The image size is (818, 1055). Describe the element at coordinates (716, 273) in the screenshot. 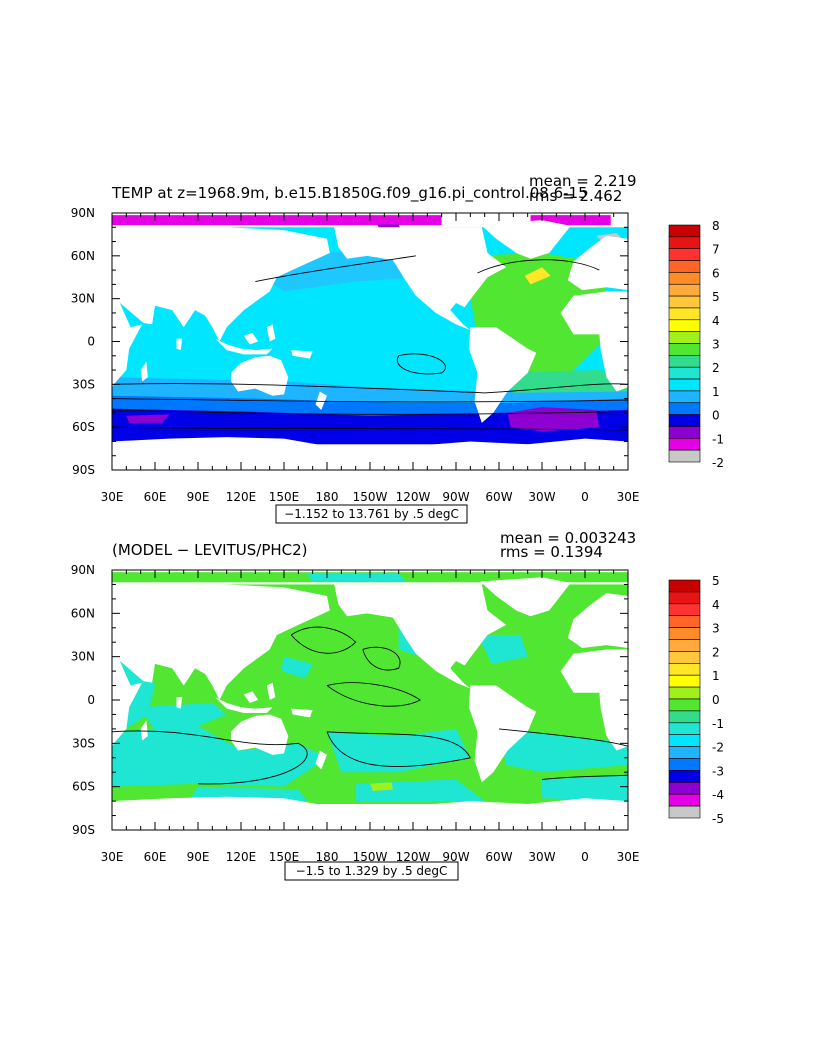

I see `colorbar-label: 6` at that location.